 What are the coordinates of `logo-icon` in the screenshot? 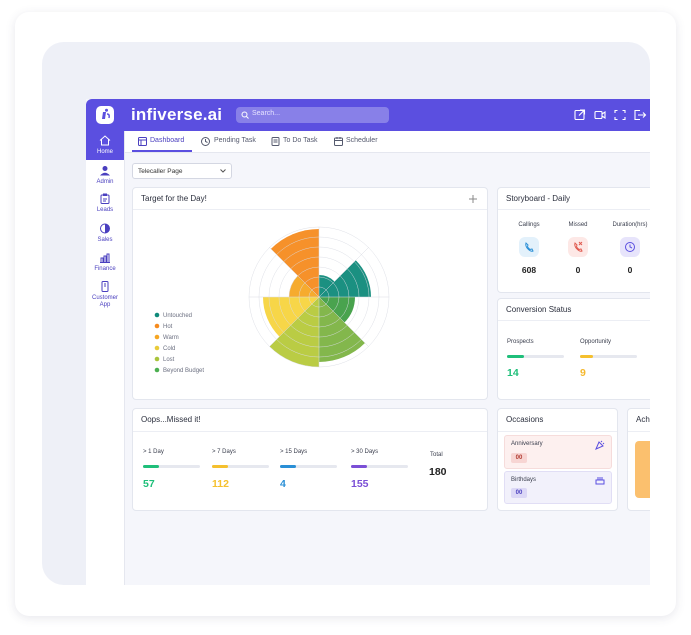 It's located at (106, 113).